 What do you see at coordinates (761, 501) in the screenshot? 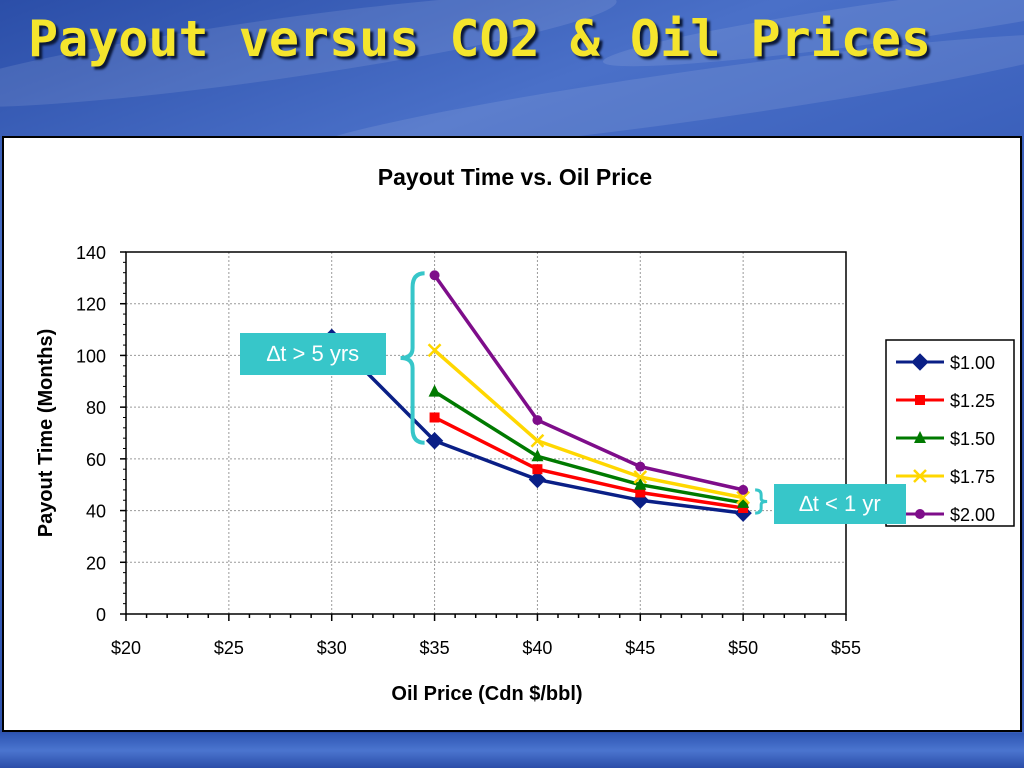
I see `small-brace` at bounding box center [761, 501].